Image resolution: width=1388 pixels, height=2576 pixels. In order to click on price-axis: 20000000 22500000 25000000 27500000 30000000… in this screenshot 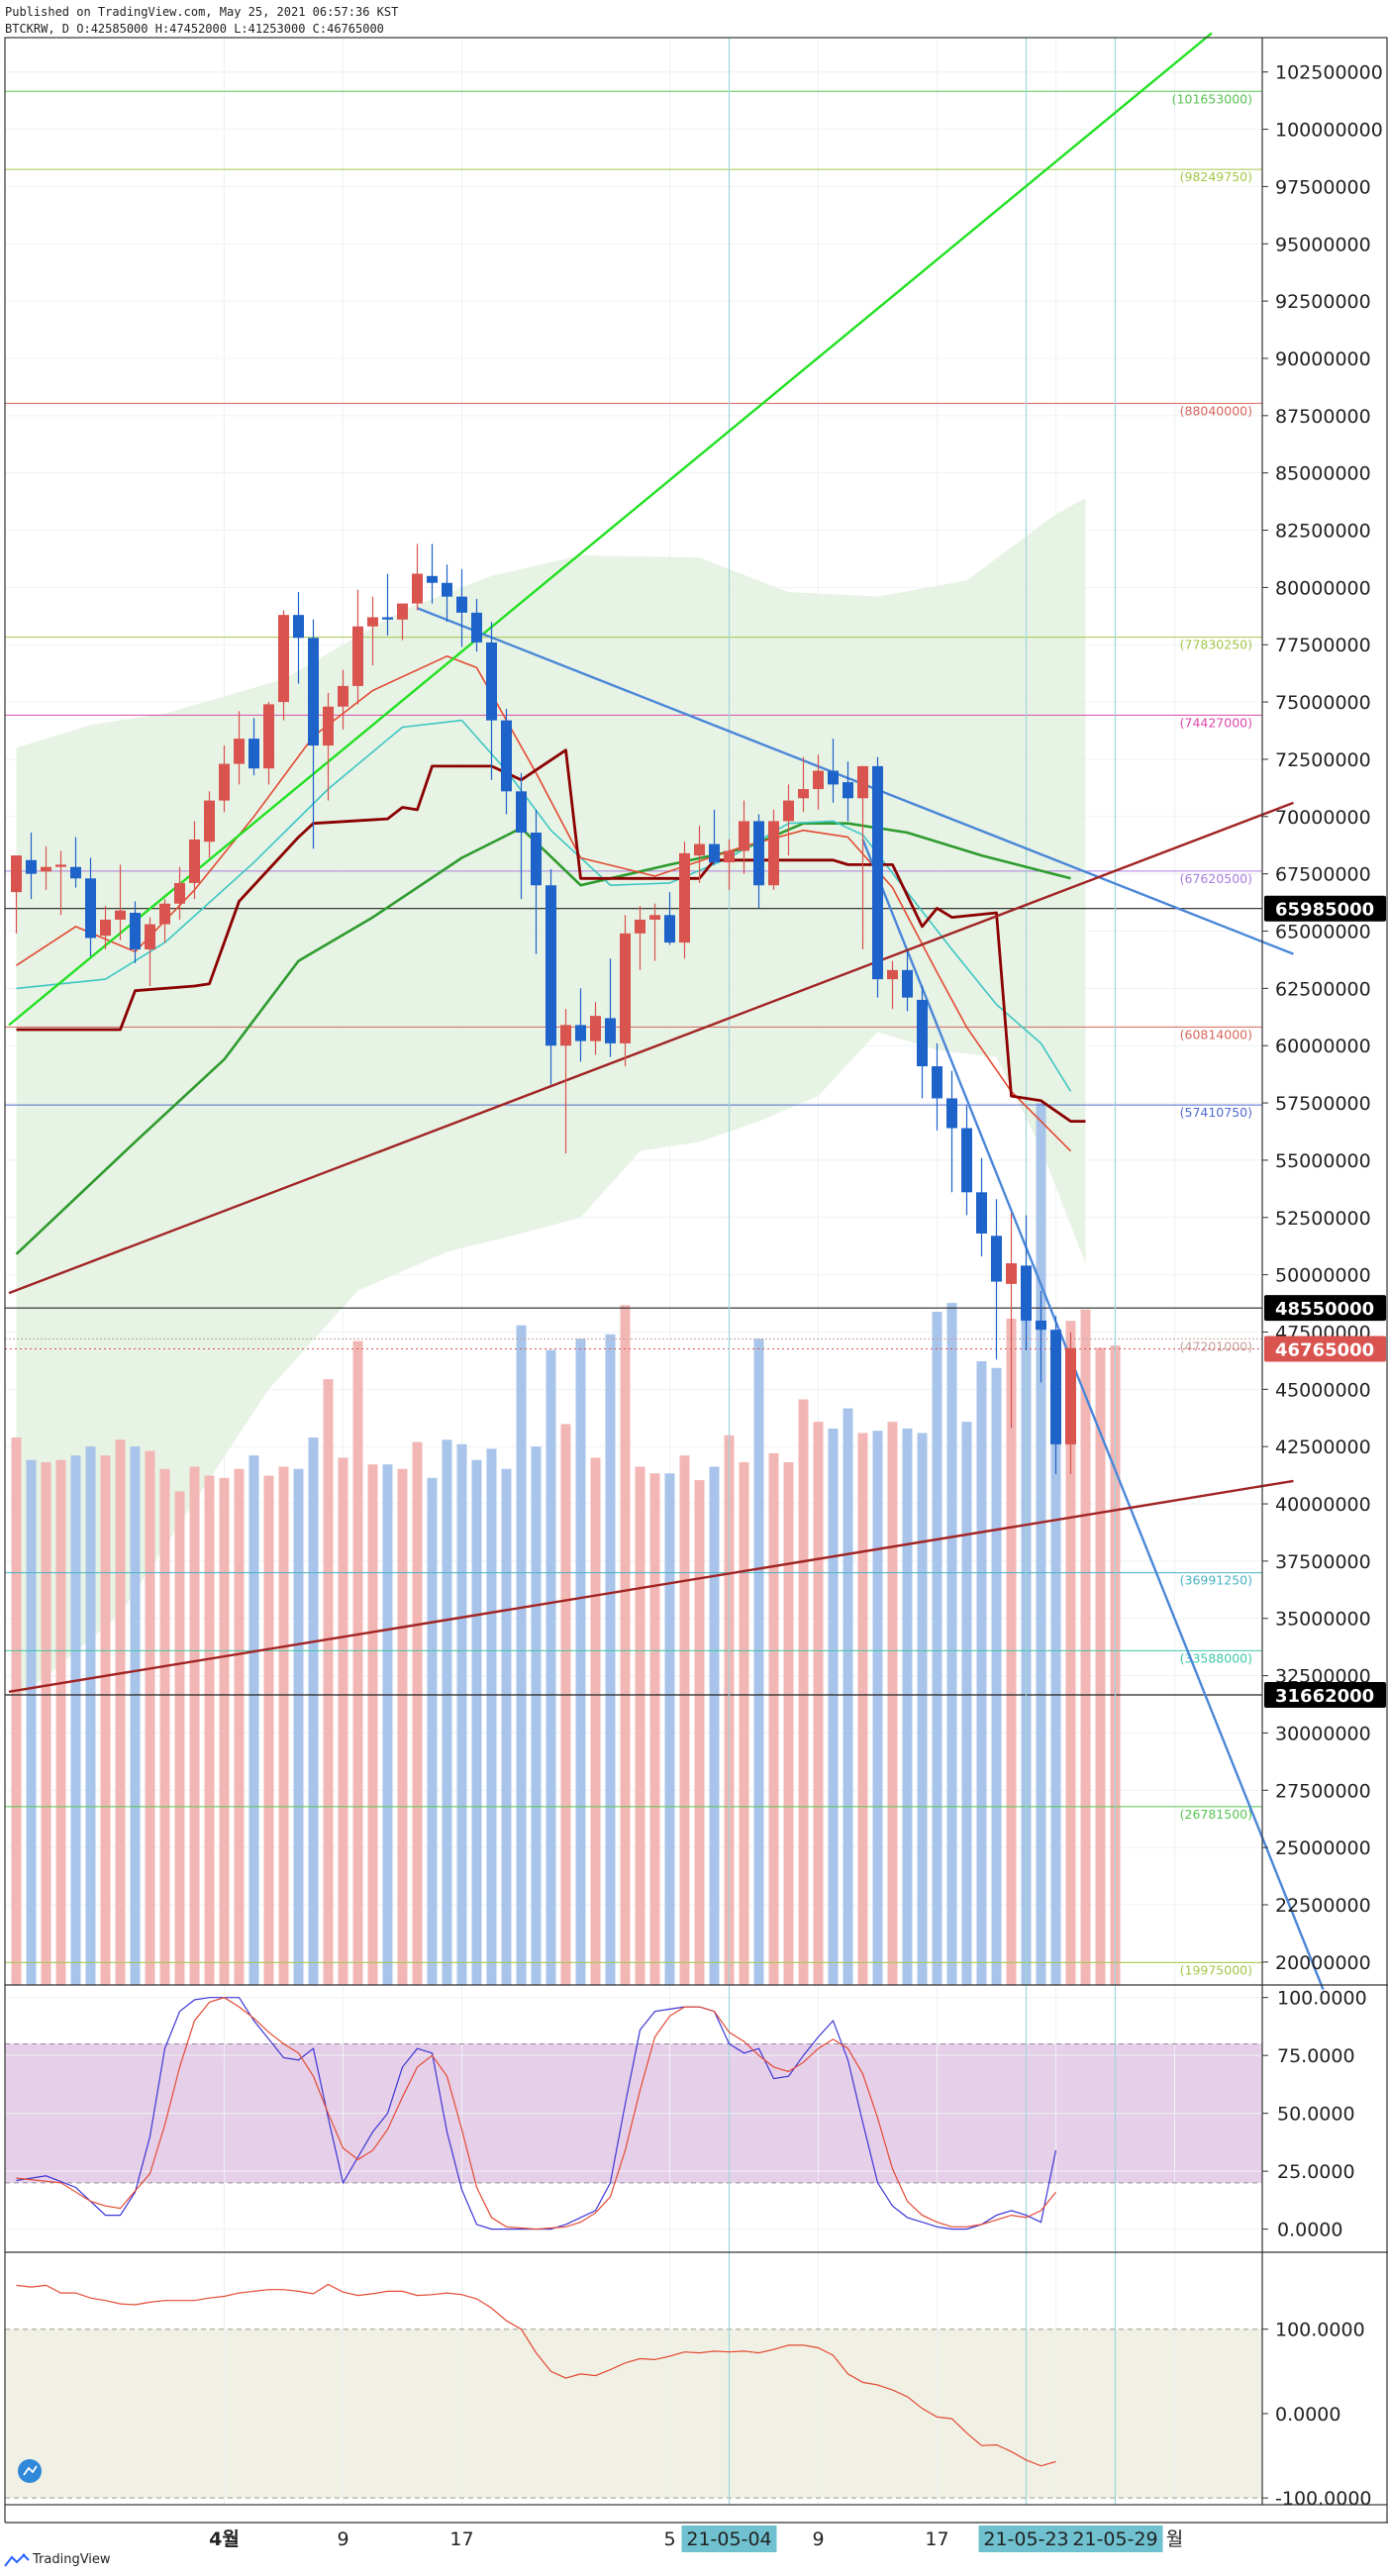, I will do `click(1323, 1286)`.